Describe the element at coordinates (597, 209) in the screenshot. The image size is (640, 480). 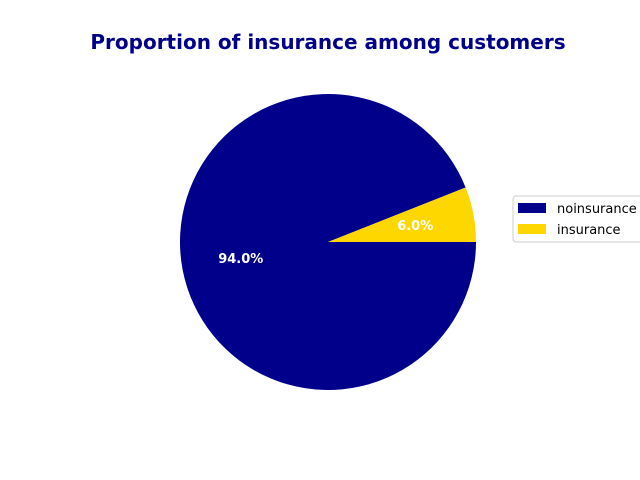
I see `legend-label-noinsurance: noinsurance` at that location.